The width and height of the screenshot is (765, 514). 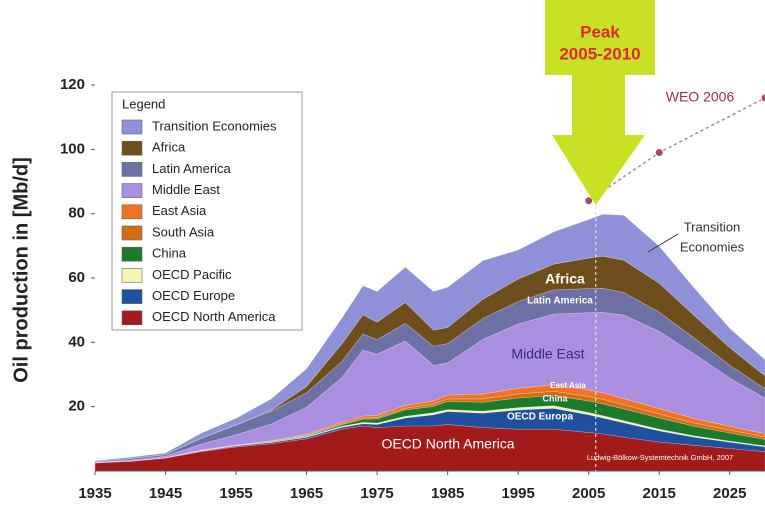 I want to click on x-tick-label: 2015, so click(x=659, y=493).